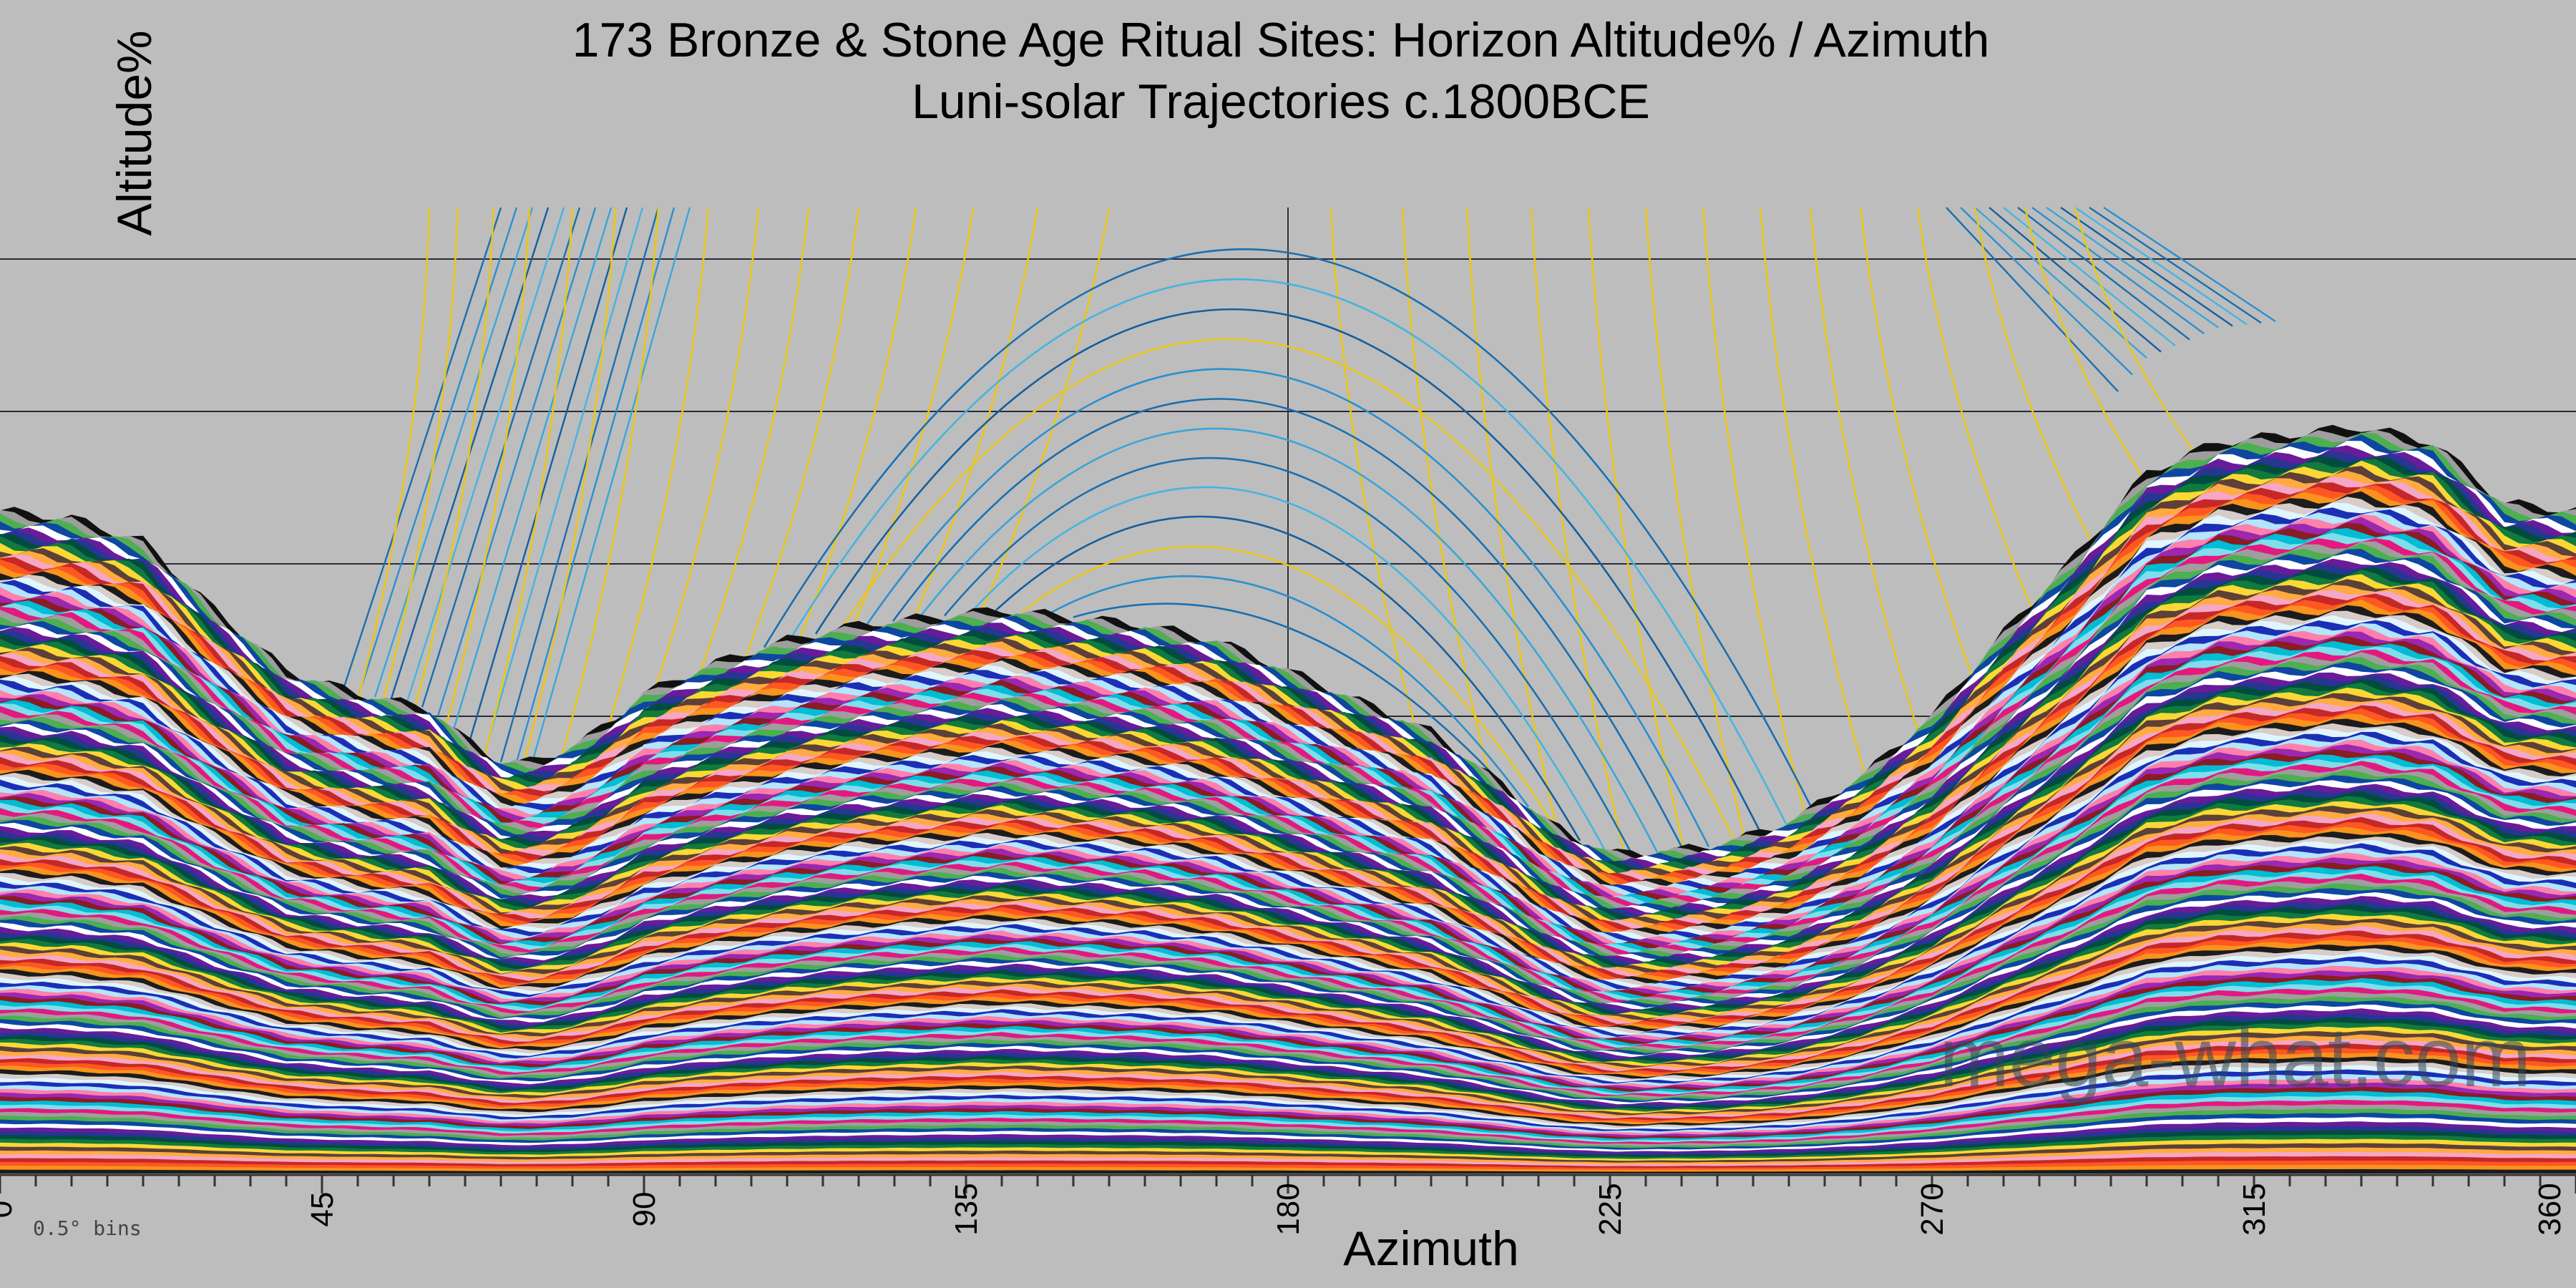 This screenshot has width=2576, height=1288. Describe the element at coordinates (1610, 1209) in the screenshot. I see `x-tick-label-225: 225` at that location.